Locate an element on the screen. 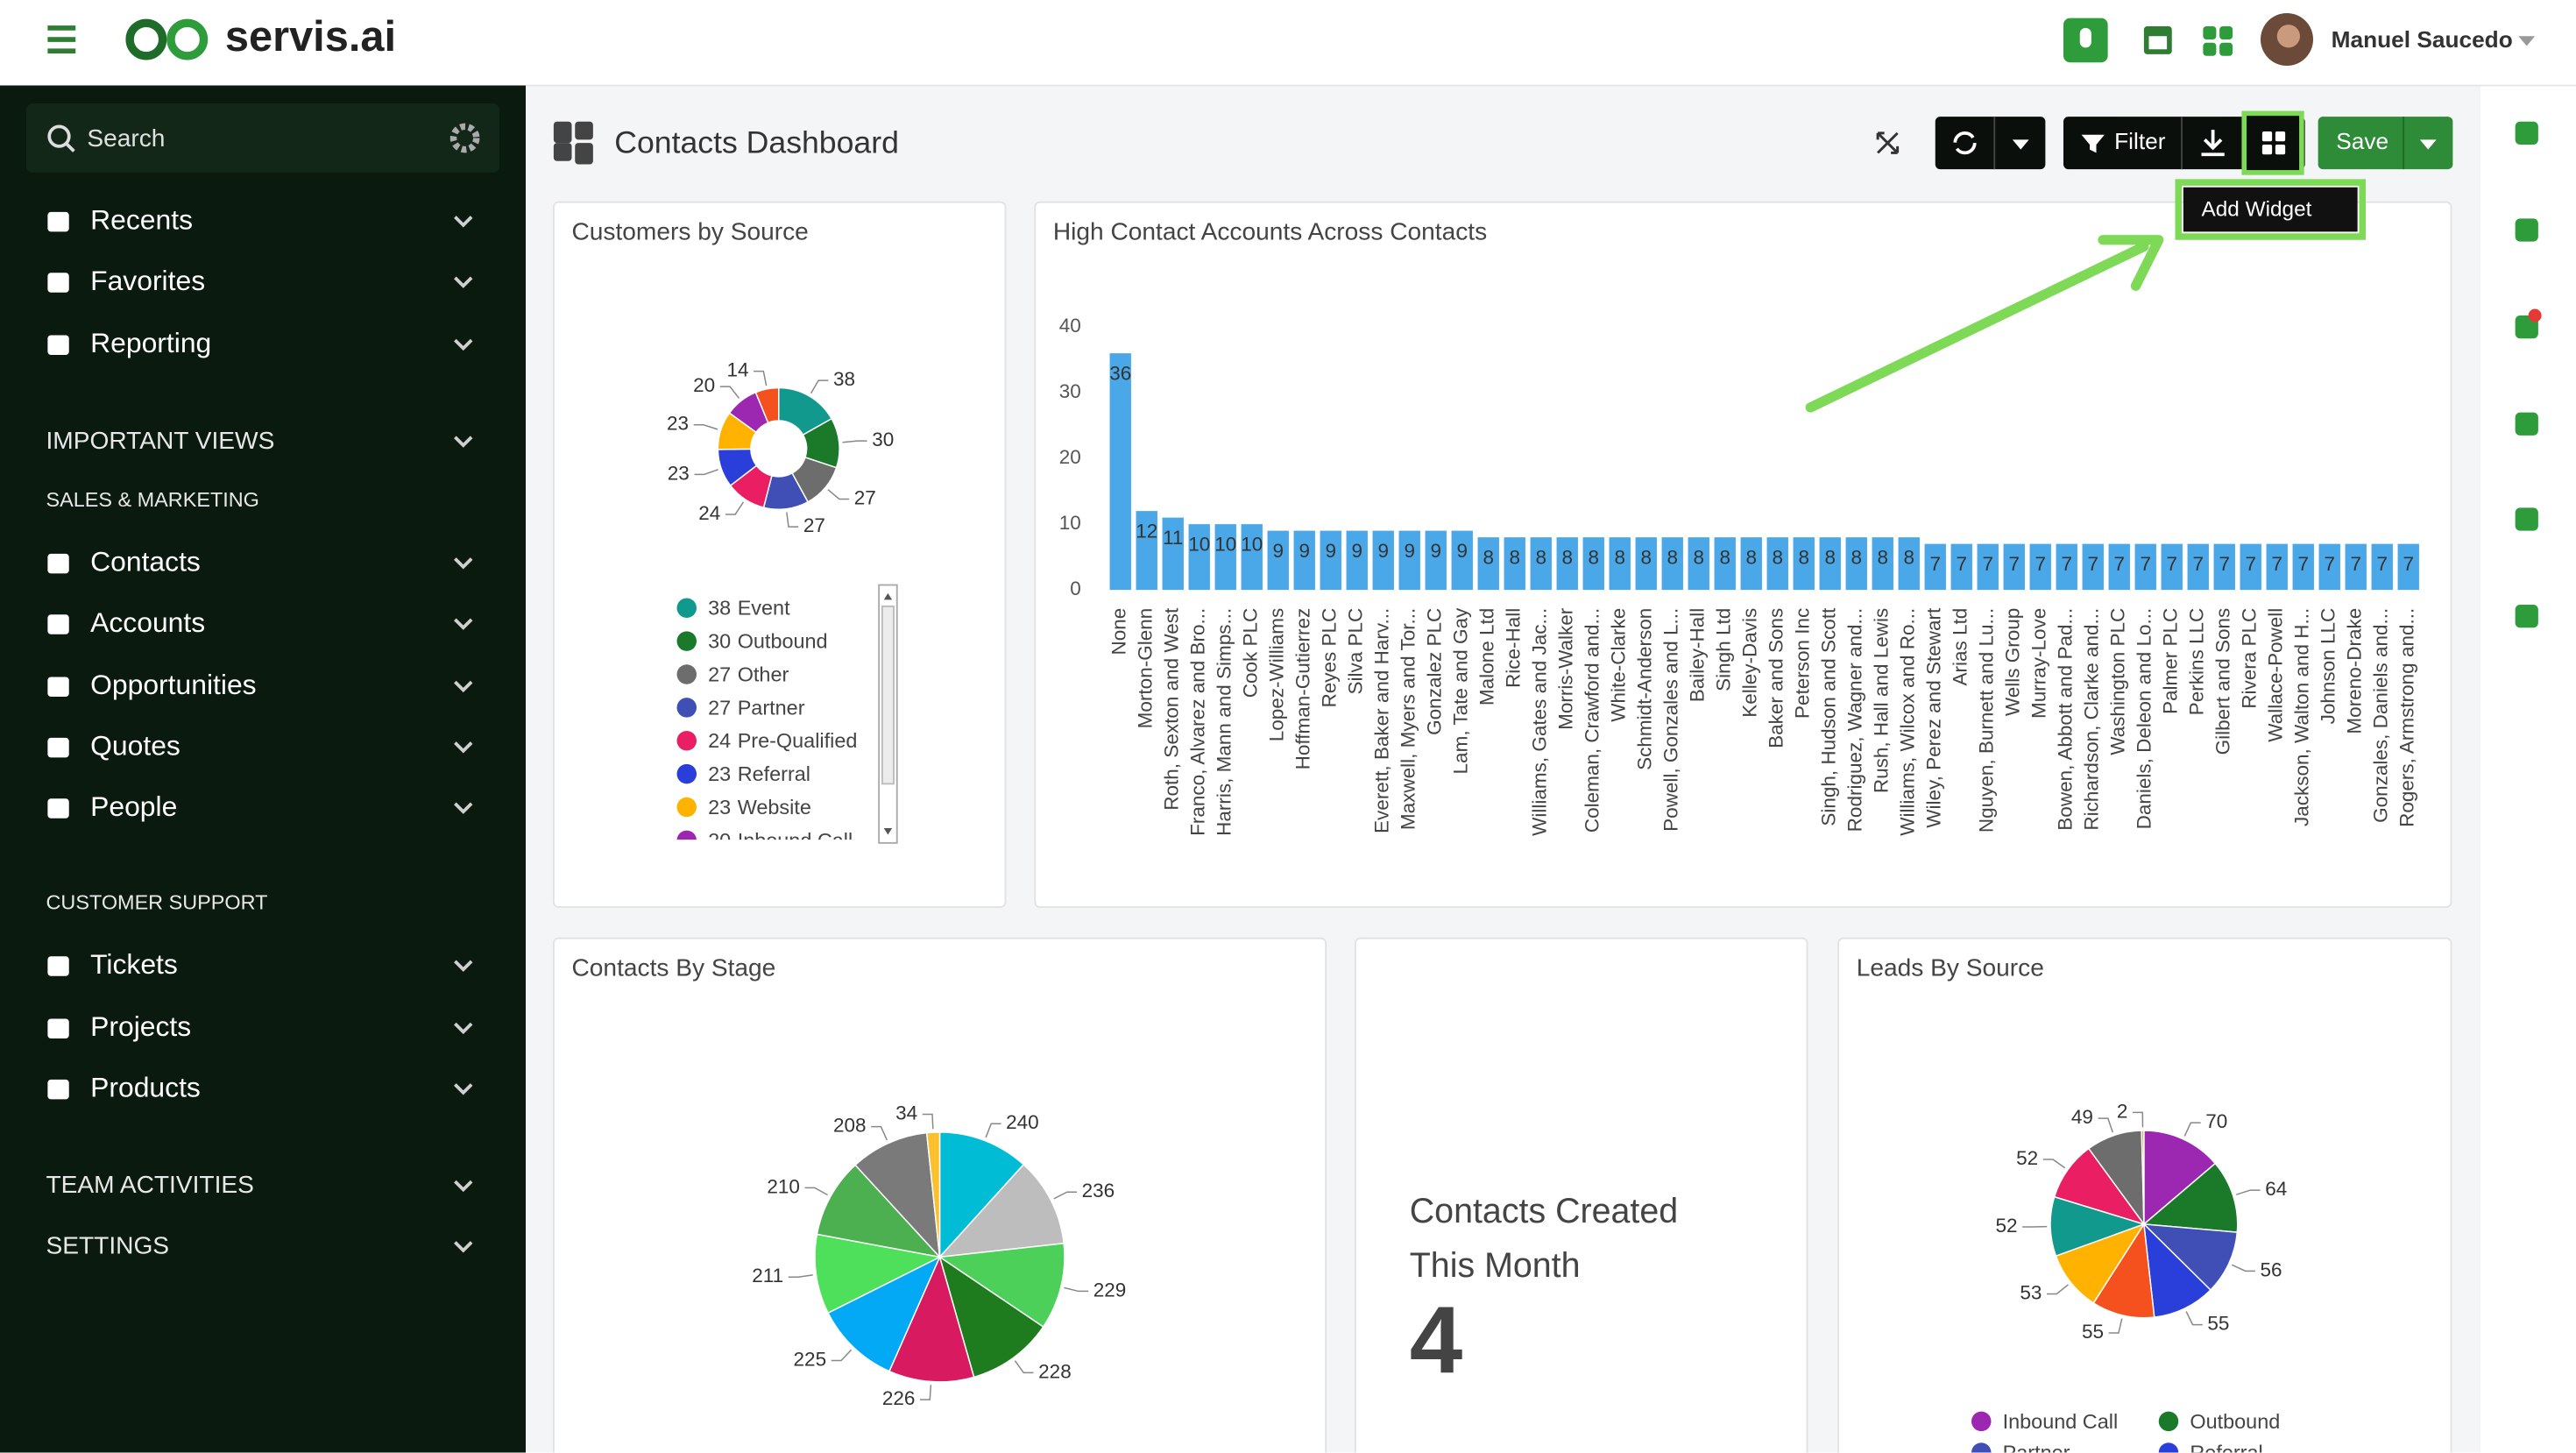 The height and width of the screenshot is (1453, 2576). refresh-button is located at coordinates (1990, 143).